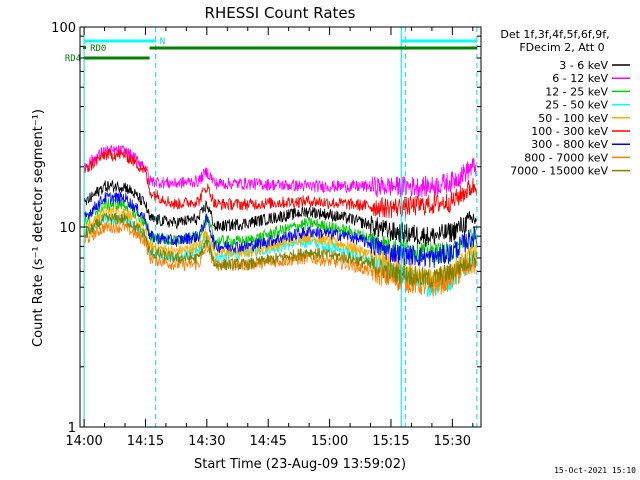 This screenshot has width=640, height=480. What do you see at coordinates (267, 441) in the screenshot?
I see `x-tick-label-3: 14:45` at bounding box center [267, 441].